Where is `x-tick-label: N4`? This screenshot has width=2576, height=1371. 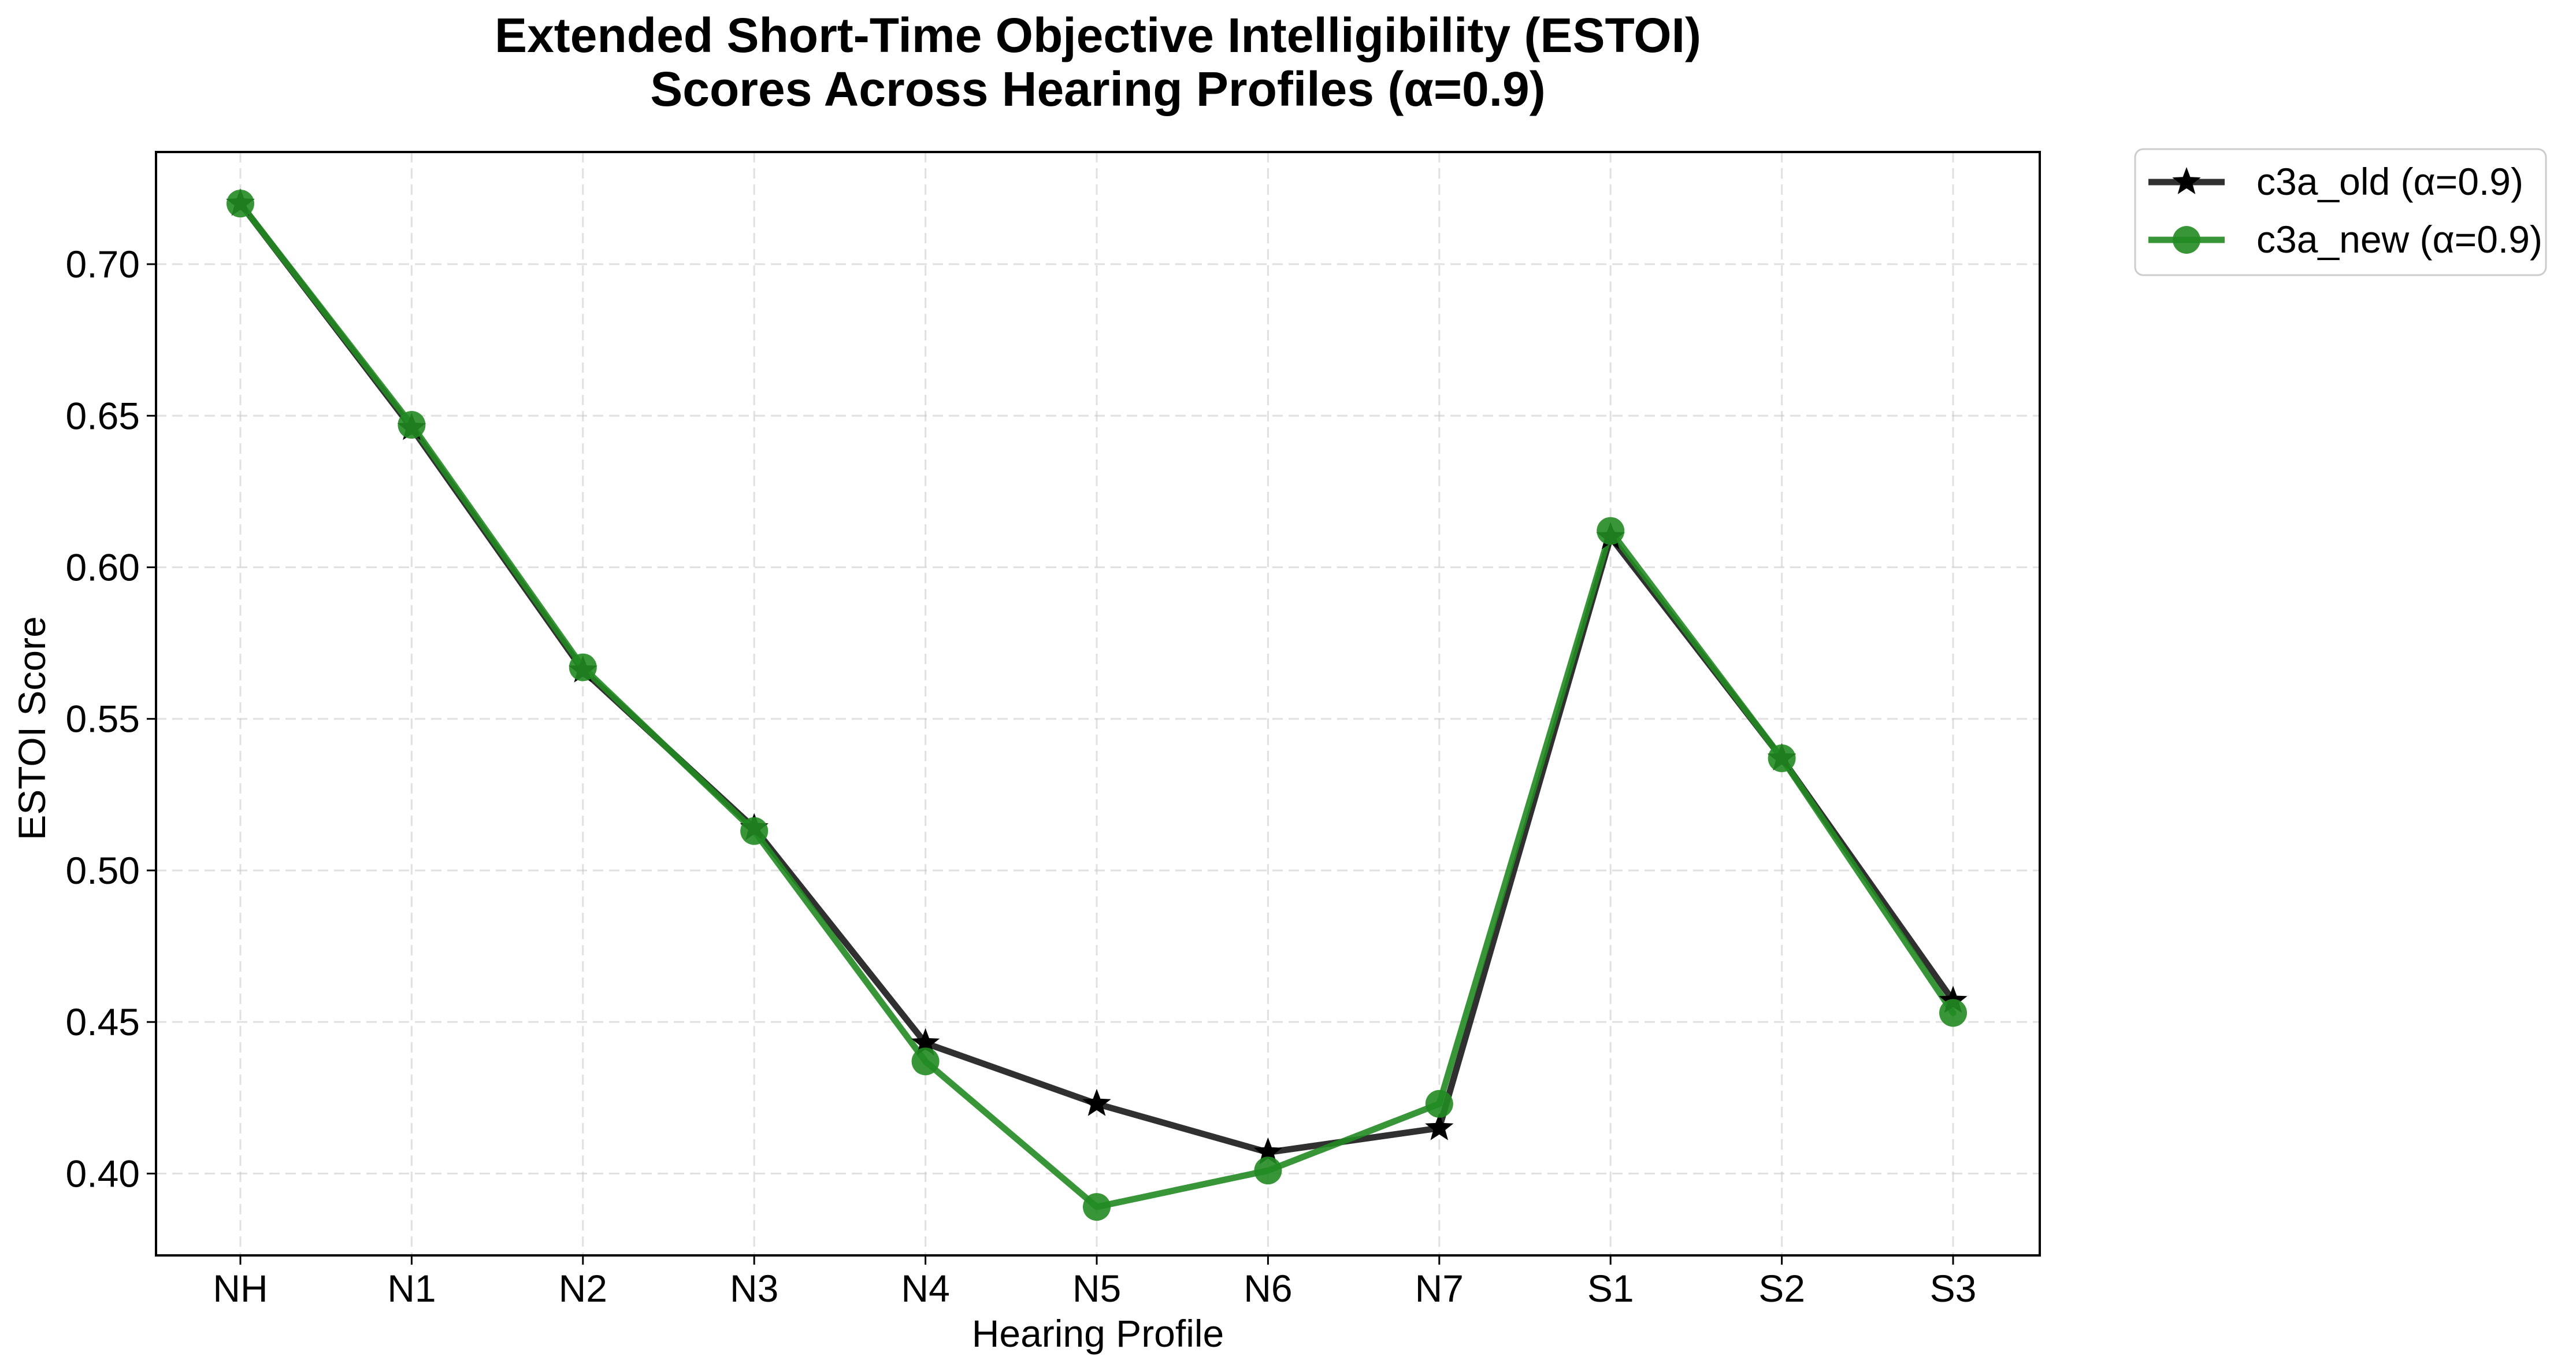
x-tick-label: N4 is located at coordinates (925, 1288).